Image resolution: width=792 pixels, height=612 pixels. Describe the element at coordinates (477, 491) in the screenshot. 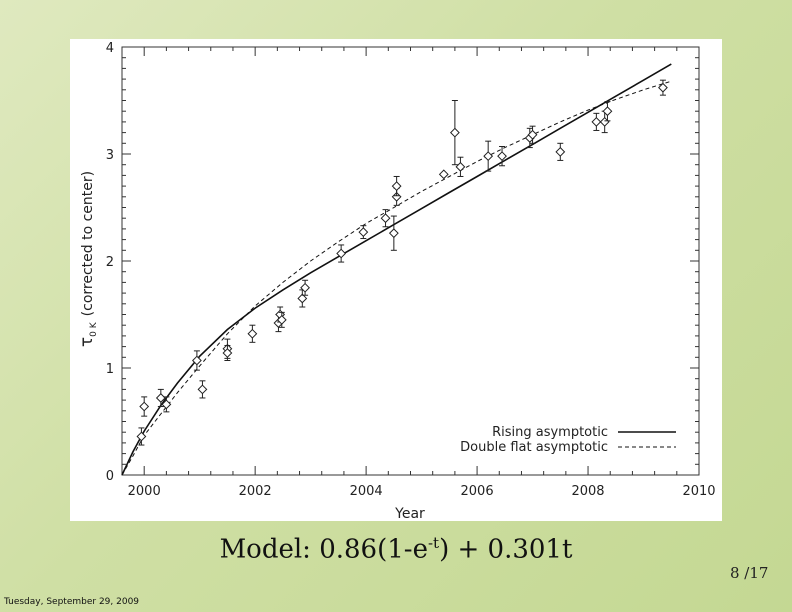

I see `x-tick-label: 2006` at that location.